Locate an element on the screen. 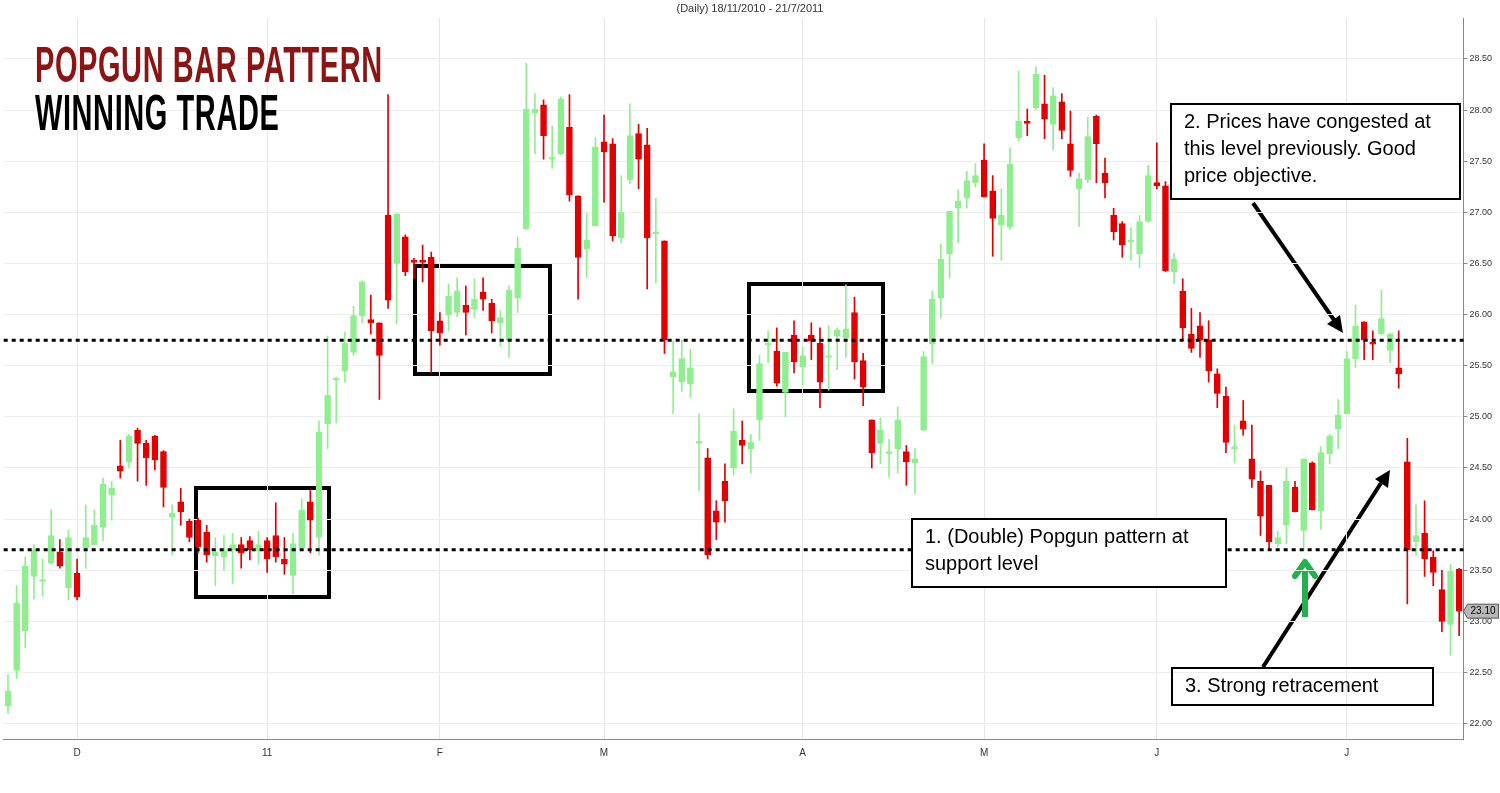 Image resolution: width=1500 pixels, height=793 pixels. y-tick-label: 26.00 is located at coordinates (1481, 314).